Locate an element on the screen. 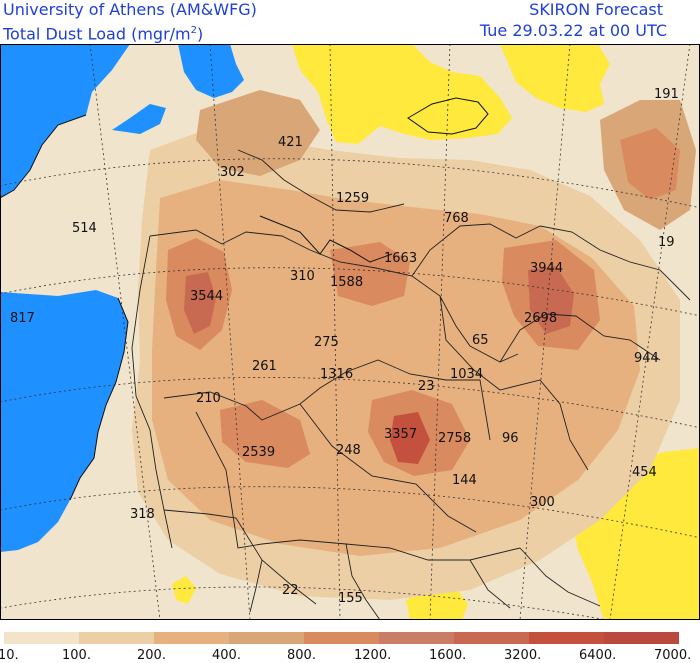 This screenshot has width=700, height=663. map-label: 768 is located at coordinates (456, 218).